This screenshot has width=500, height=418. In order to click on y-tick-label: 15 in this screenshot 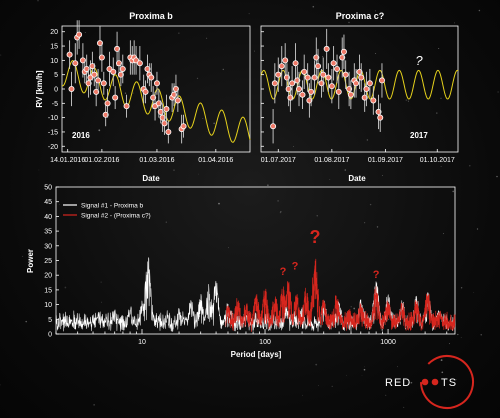, I will do `click(48, 290)`.